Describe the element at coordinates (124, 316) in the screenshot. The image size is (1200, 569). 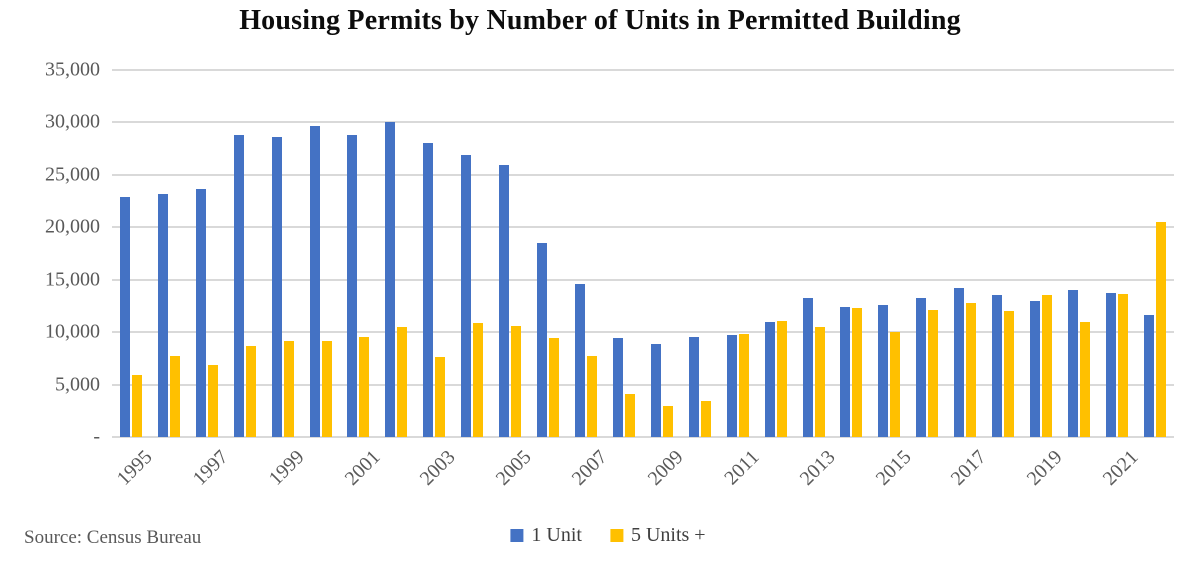
I see `bar-1995-1-unit` at that location.